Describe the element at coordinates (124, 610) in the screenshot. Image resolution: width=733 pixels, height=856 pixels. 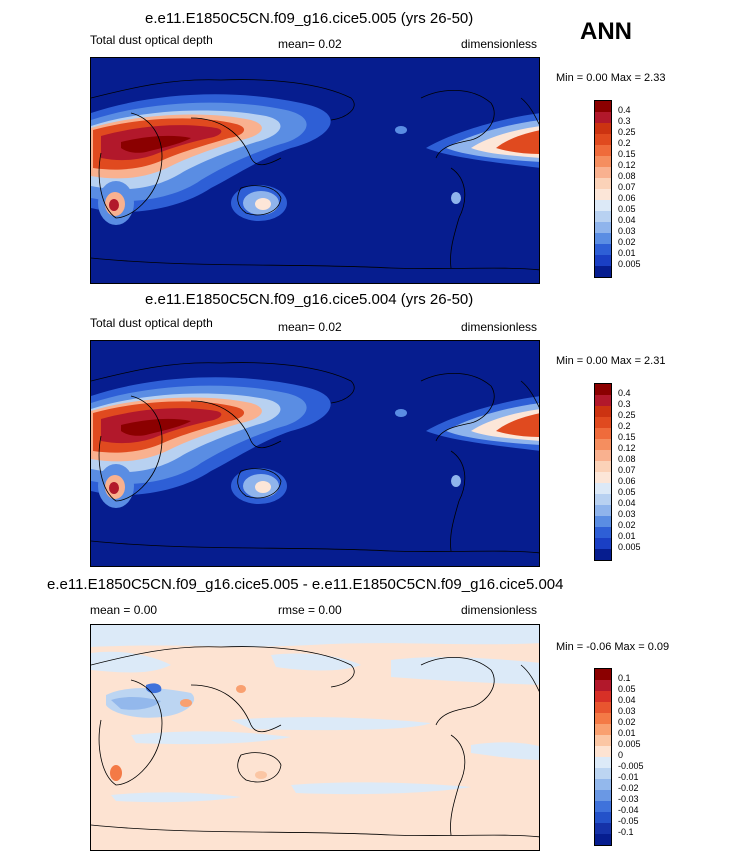
I see `panel3-mean-label: mean = 0.00` at that location.